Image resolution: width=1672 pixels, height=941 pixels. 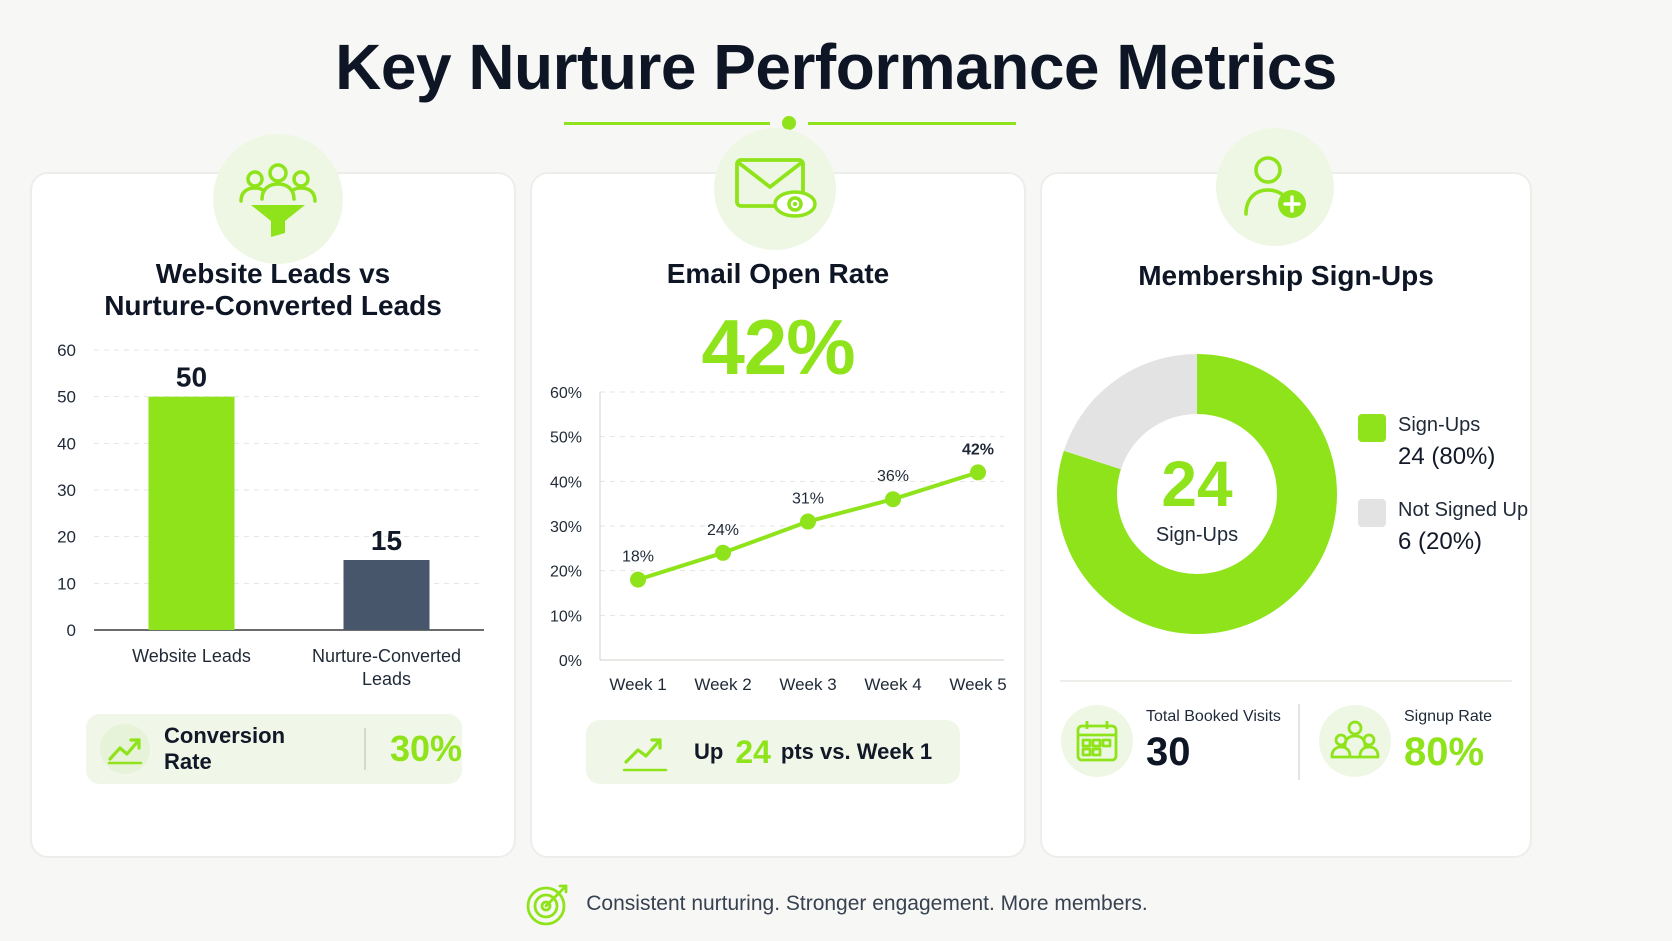 What do you see at coordinates (1440, 541) in the screenshot?
I see `legend-value: 6 (20%)` at bounding box center [1440, 541].